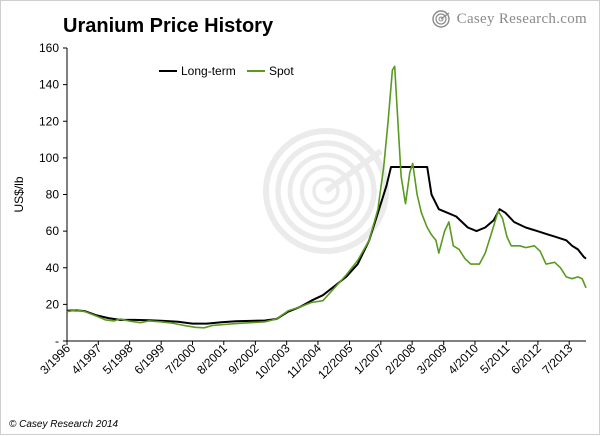  I want to click on chart-title: Uranium Price History, so click(168, 26).